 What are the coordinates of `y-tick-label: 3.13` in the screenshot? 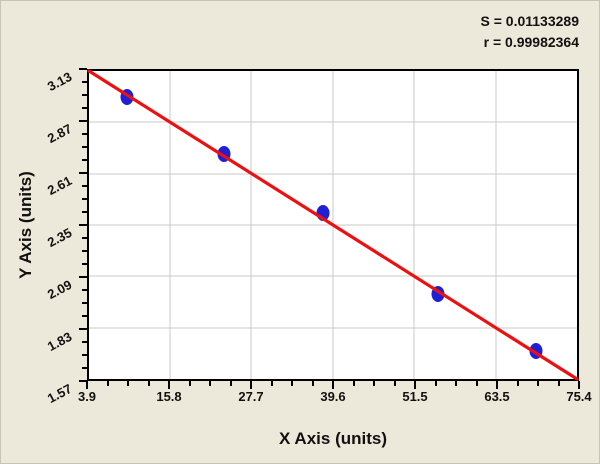 It's located at (59, 81).